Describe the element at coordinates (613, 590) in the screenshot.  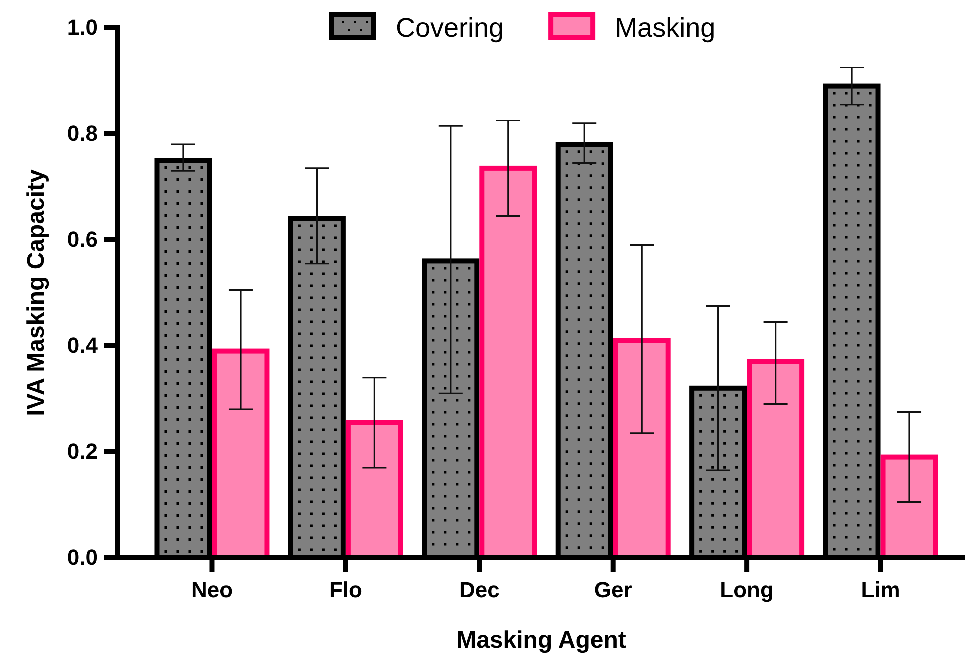
I see `x-tick-label: Ger` at that location.